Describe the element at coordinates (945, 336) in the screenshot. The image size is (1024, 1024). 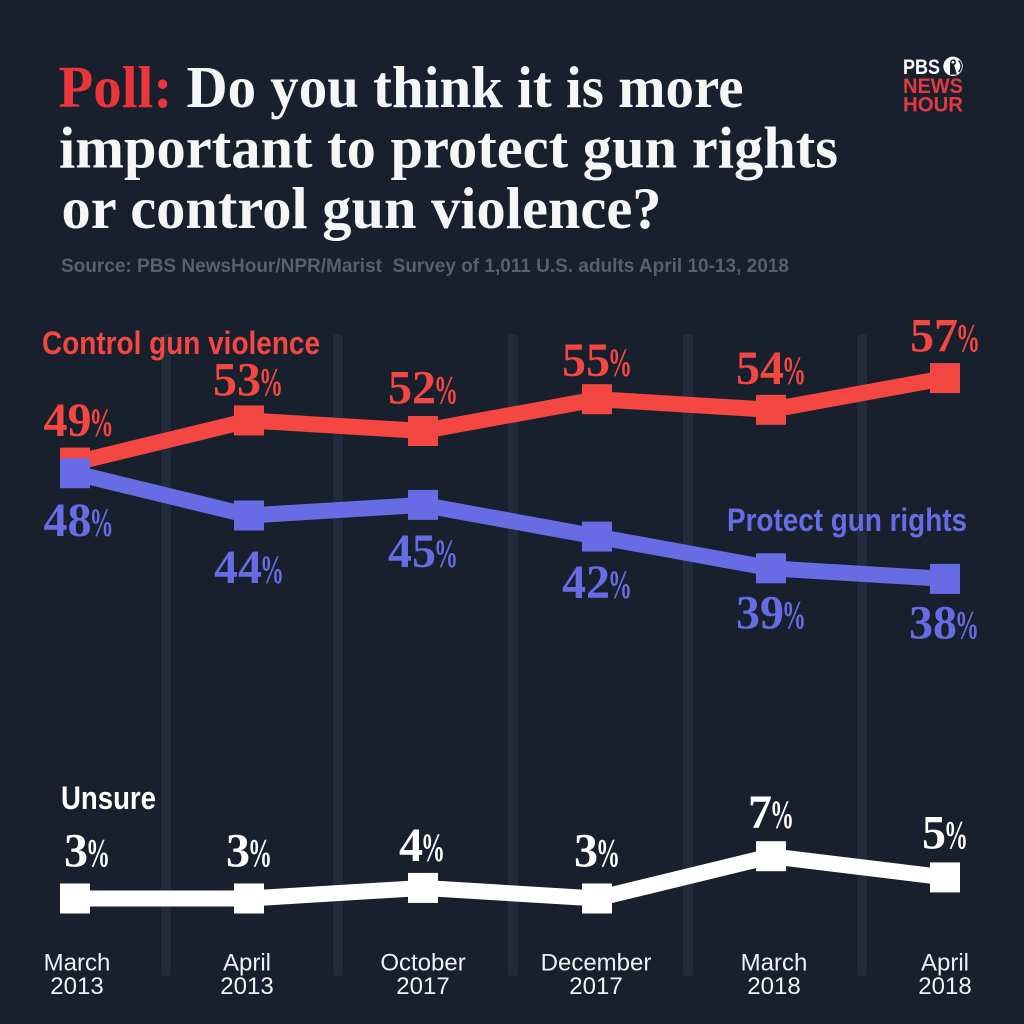
I see `svg-text: 57%` at that location.